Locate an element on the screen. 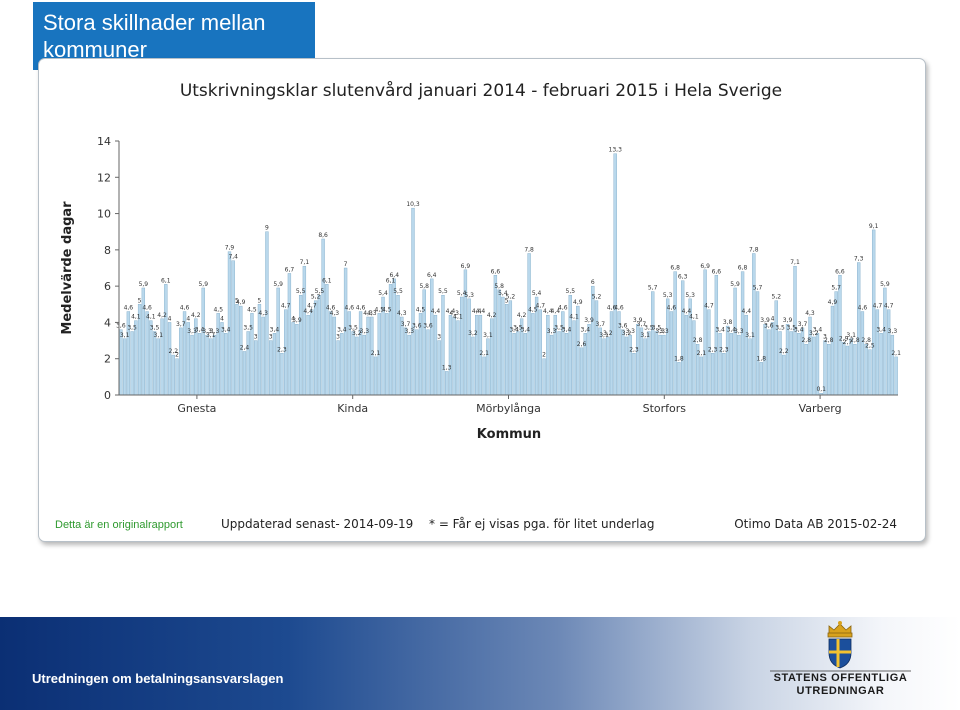 The width and height of the screenshot is (960, 710). y-tick-label: 8 is located at coordinates (107, 250).